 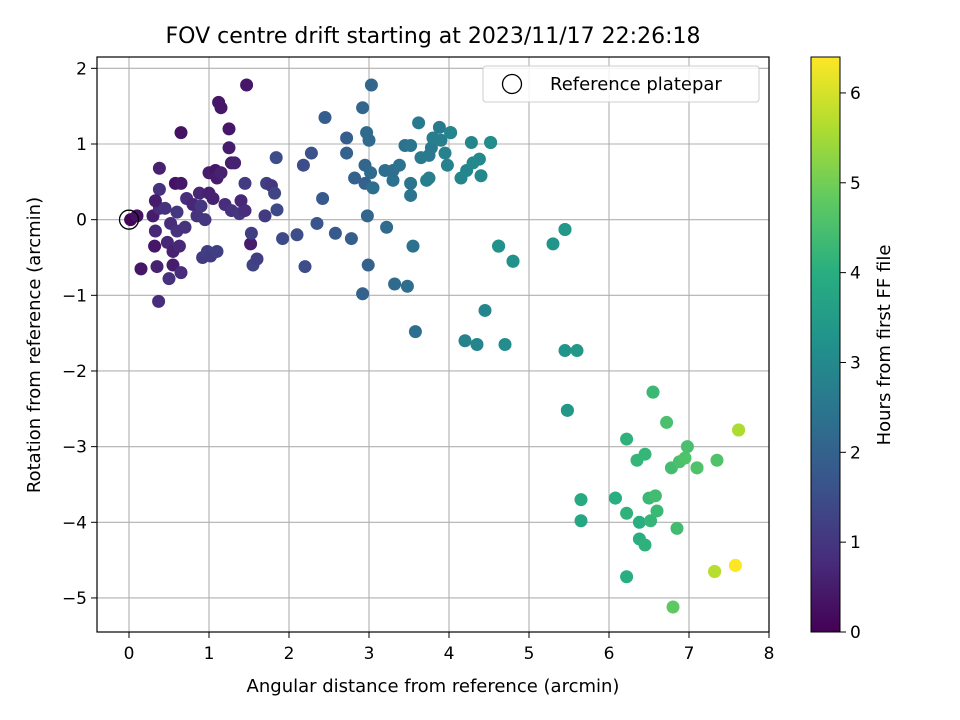 What do you see at coordinates (855, 363) in the screenshot?
I see `colorbar-tick-label: 3` at bounding box center [855, 363].